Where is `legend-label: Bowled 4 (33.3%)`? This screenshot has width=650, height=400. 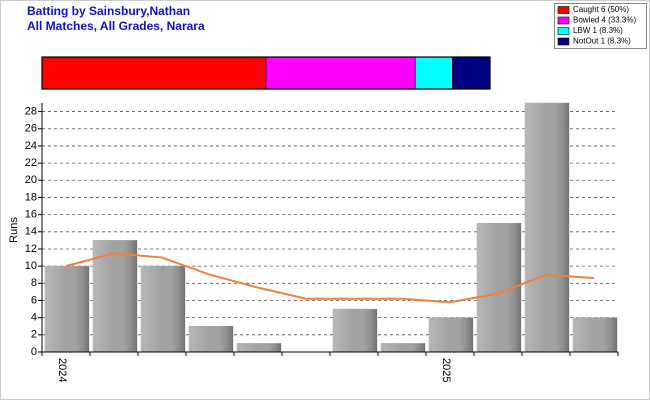 legend-label: Bowled 4 (33.3%) is located at coordinates (604, 20).